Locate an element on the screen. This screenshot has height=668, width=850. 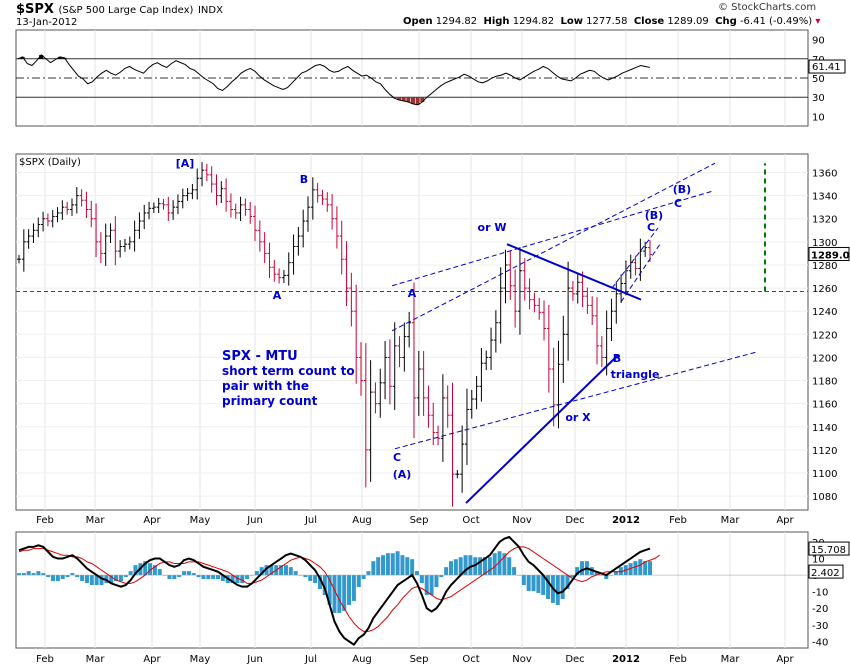
macd-last-value: 15.708 is located at coordinates (828, 550).